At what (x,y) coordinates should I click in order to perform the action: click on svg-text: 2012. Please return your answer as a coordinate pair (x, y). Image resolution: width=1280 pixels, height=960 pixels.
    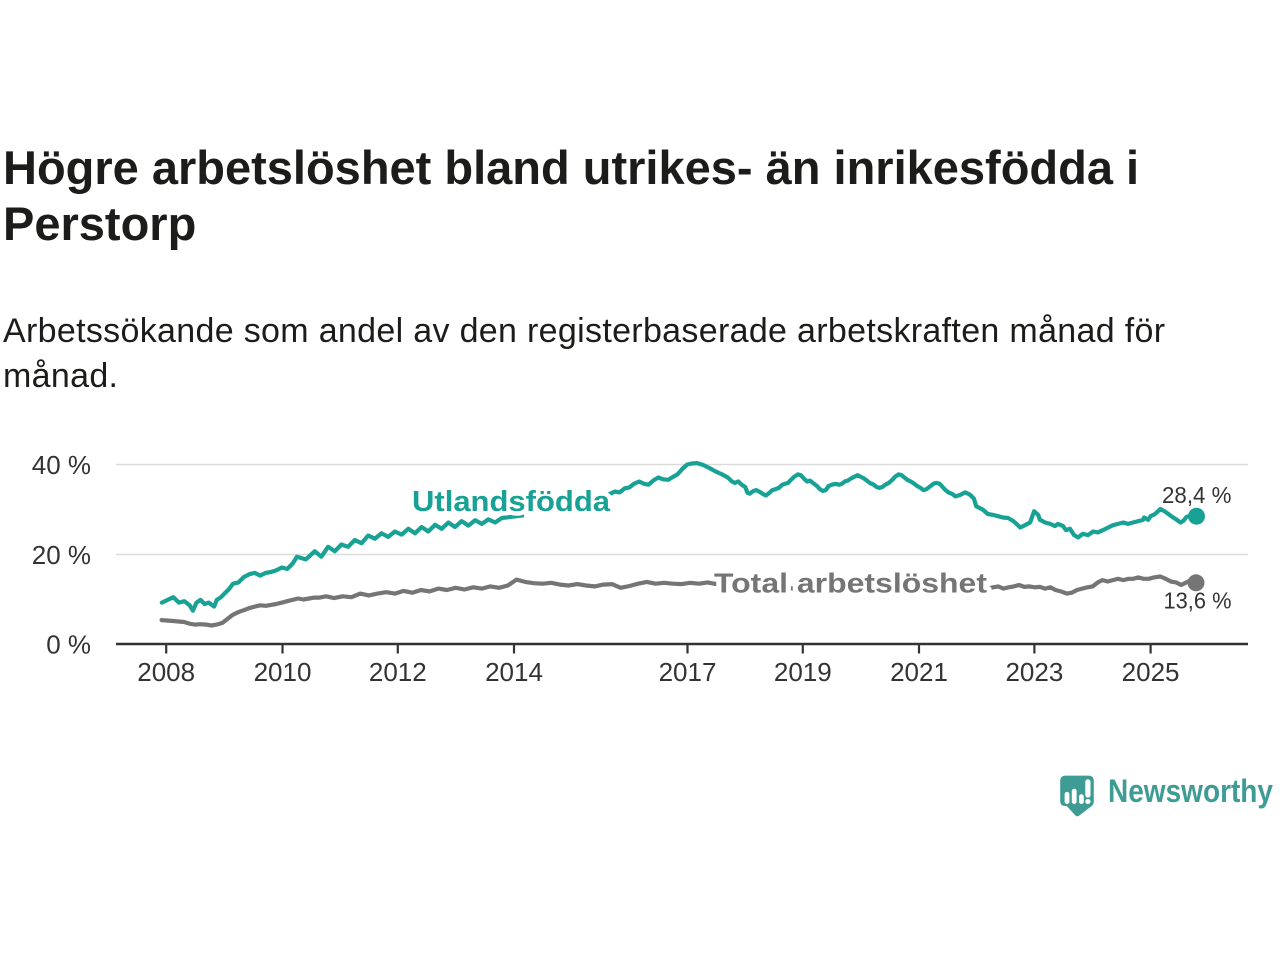
    Looking at the image, I should click on (398, 672).